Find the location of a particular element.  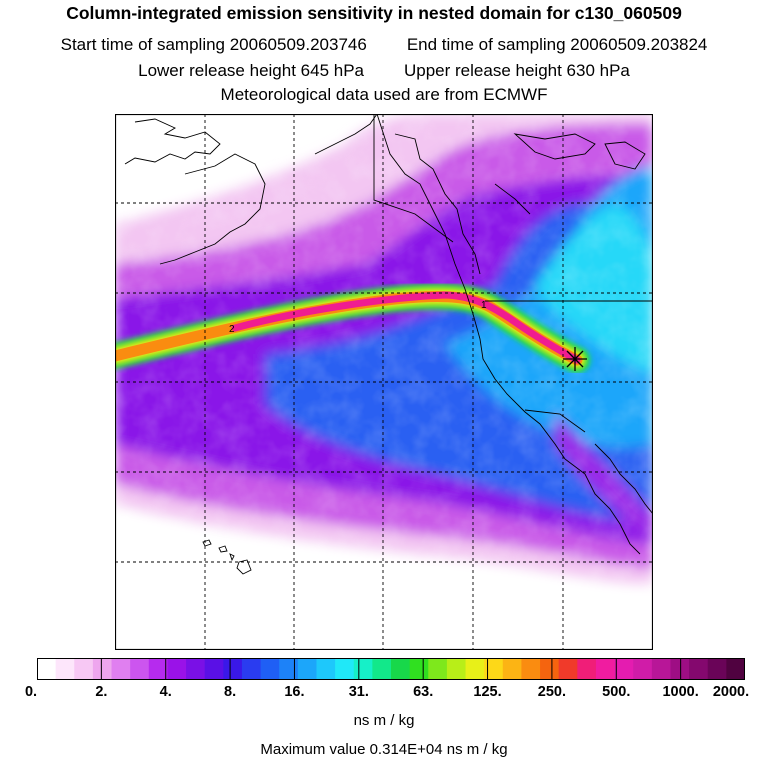

met-data-label: Meteorological data used are from ECMWF is located at coordinates (384, 94).